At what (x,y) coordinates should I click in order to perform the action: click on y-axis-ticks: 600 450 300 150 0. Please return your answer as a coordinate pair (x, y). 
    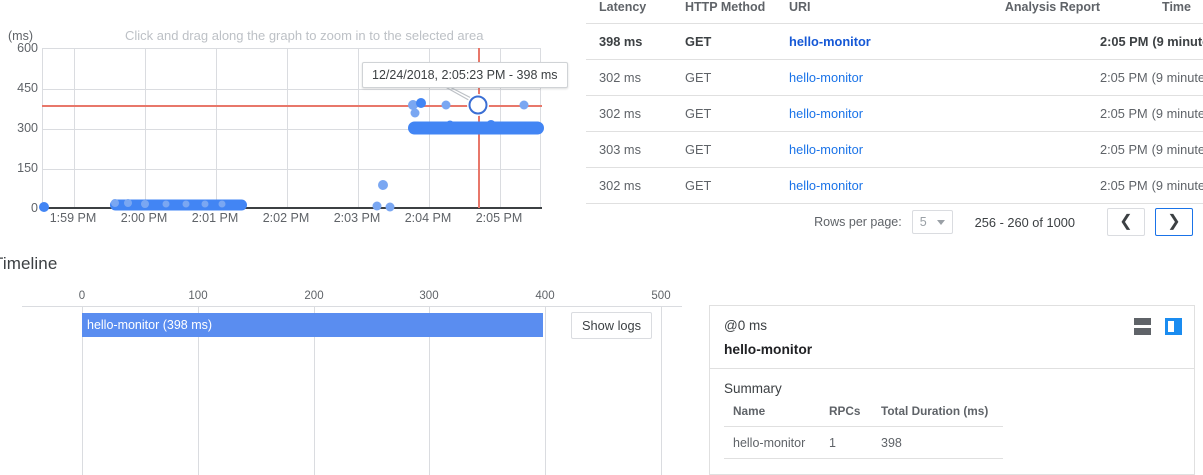
    Looking at the image, I should click on (19, 128).